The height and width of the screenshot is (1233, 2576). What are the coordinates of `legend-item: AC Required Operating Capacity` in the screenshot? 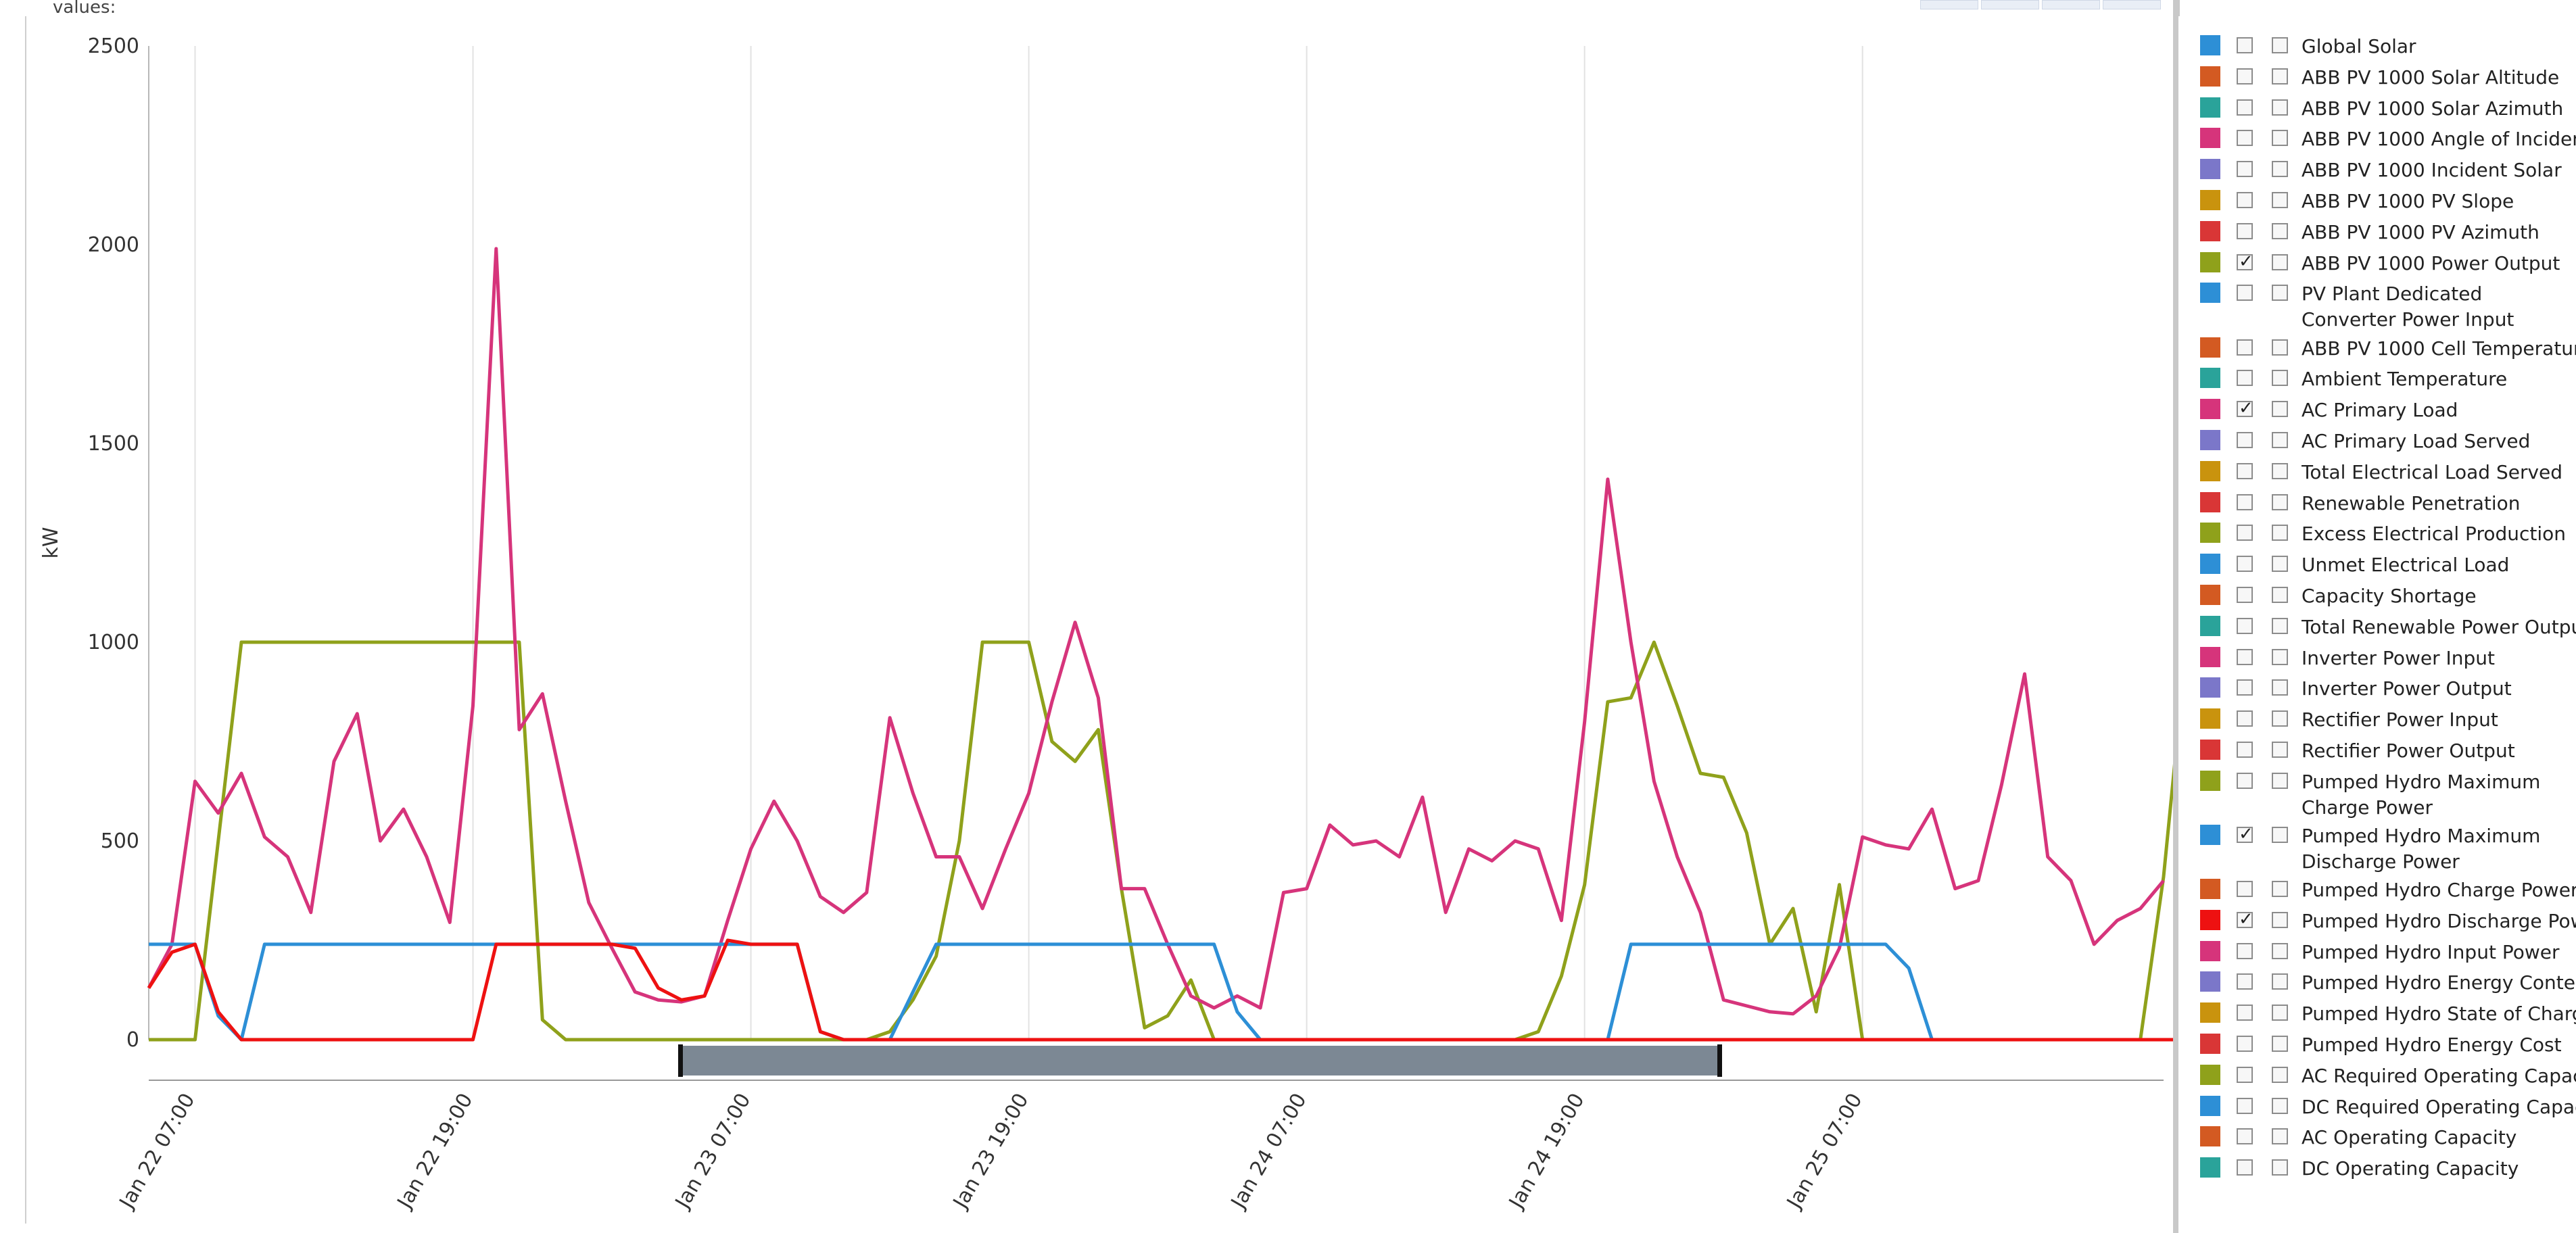 It's located at (2381, 1080).